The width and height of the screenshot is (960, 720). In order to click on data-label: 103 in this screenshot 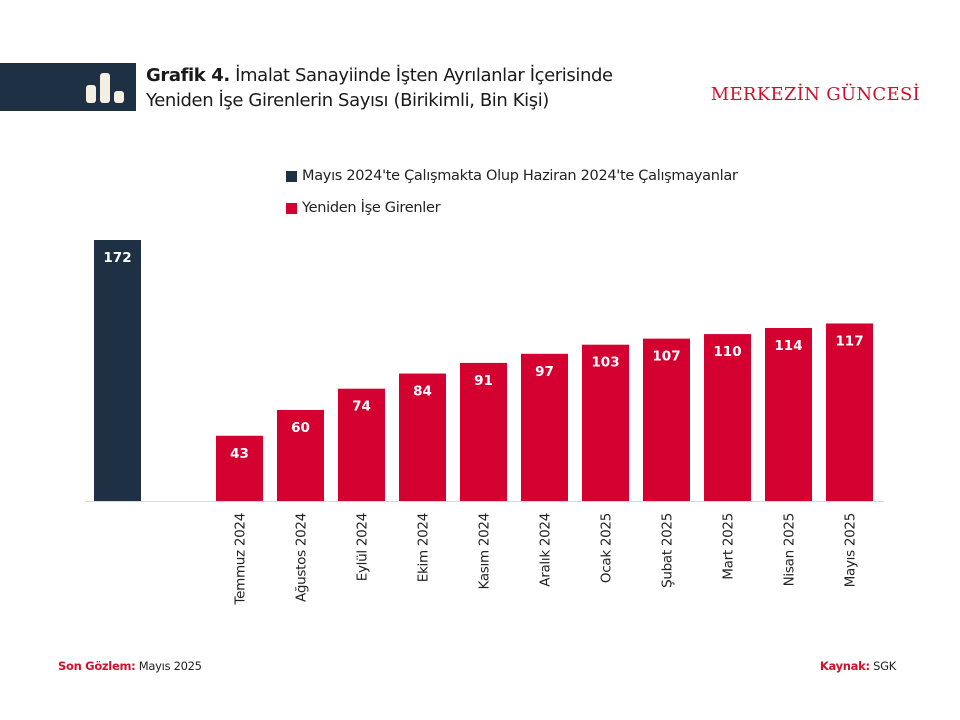, I will do `click(605, 363)`.